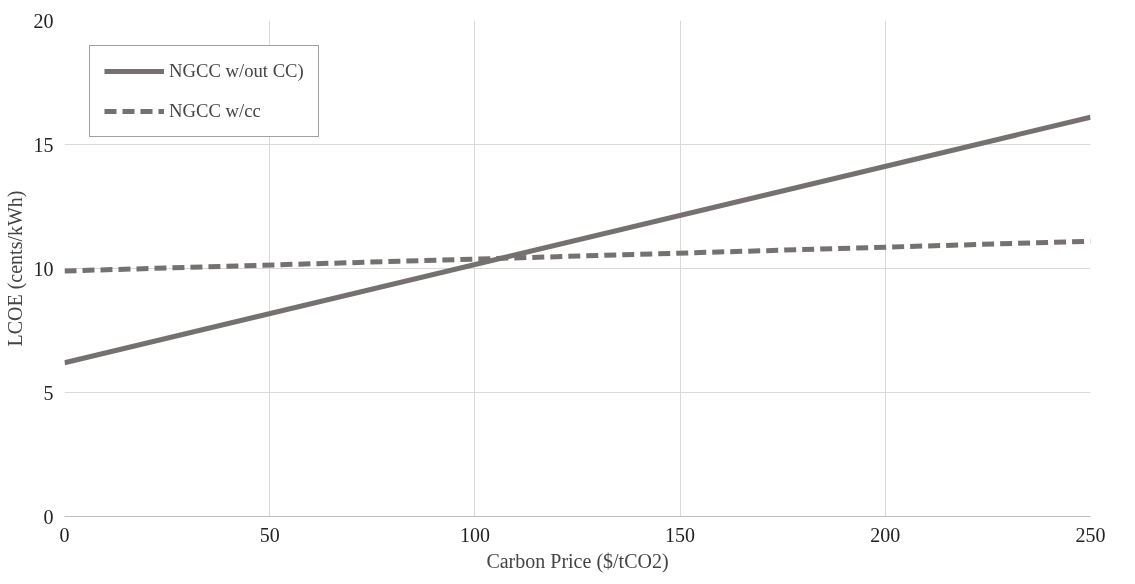 Image resolution: width=1135 pixels, height=584 pixels. I want to click on y-tick-label: 15, so click(43, 144).